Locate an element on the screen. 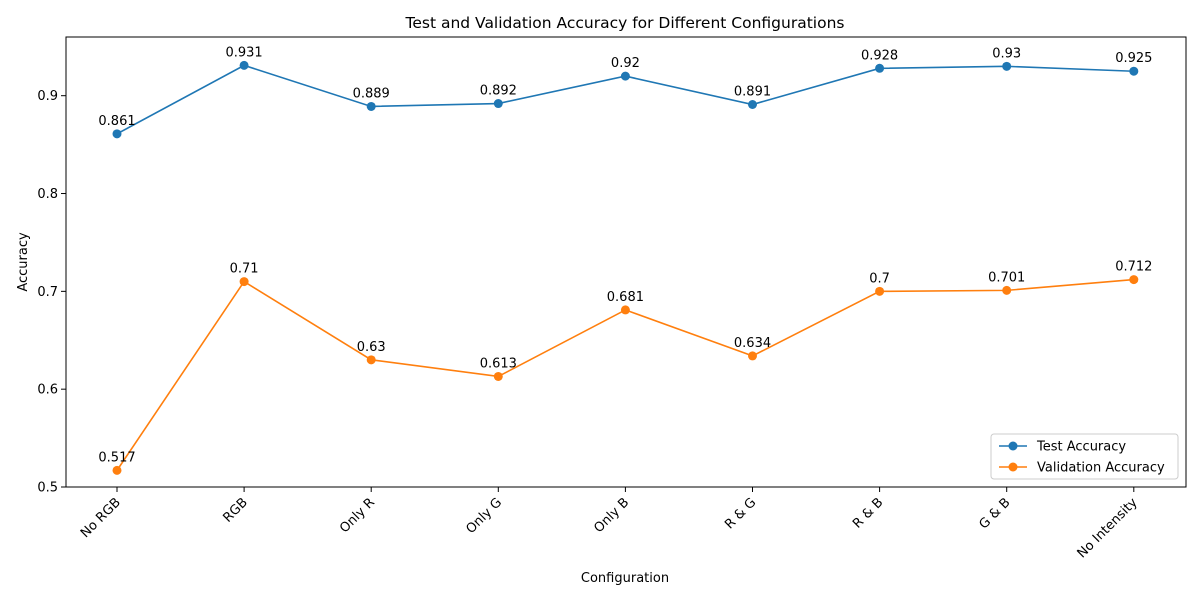 The image size is (1200, 600). legend-box is located at coordinates (1084, 456).